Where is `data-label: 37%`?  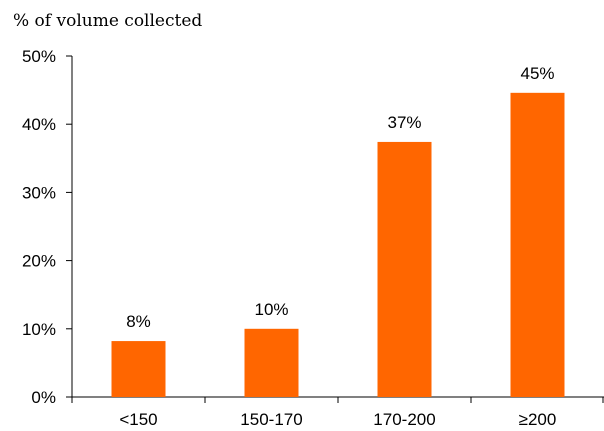 data-label: 37% is located at coordinates (404, 122).